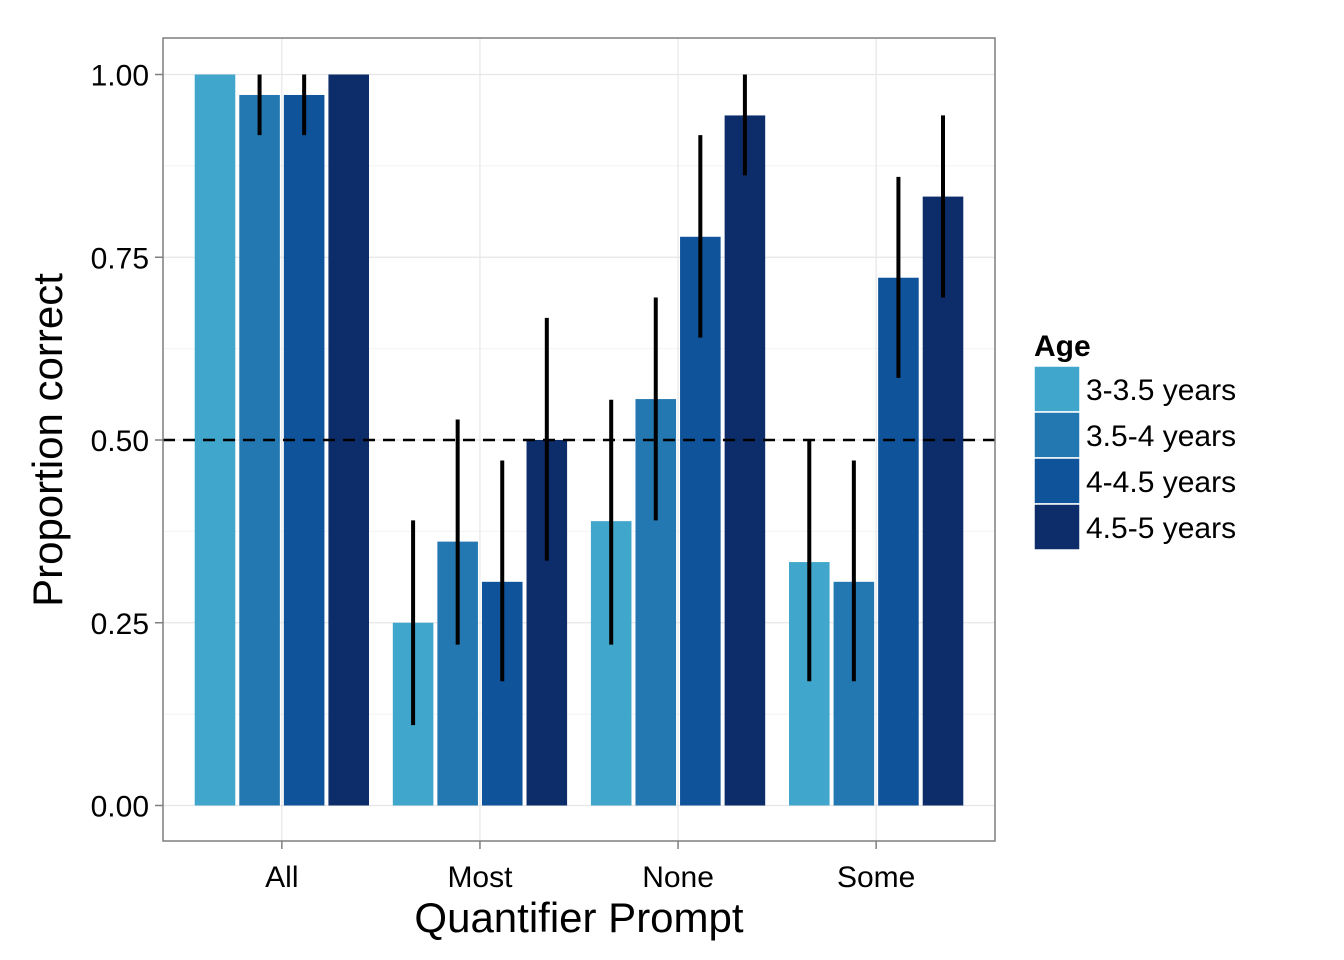  I want to click on y-axis-title: Proportion correct, so click(47, 440).